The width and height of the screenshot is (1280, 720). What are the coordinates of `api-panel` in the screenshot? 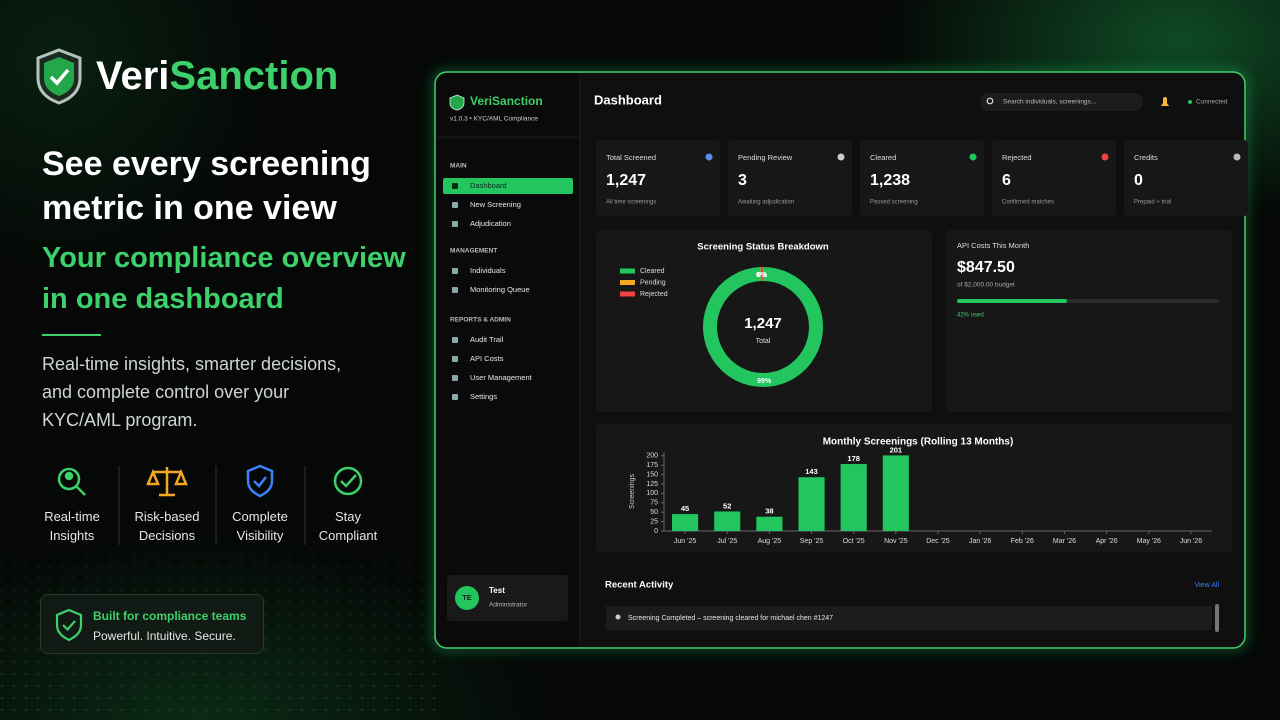 It's located at (1089, 321).